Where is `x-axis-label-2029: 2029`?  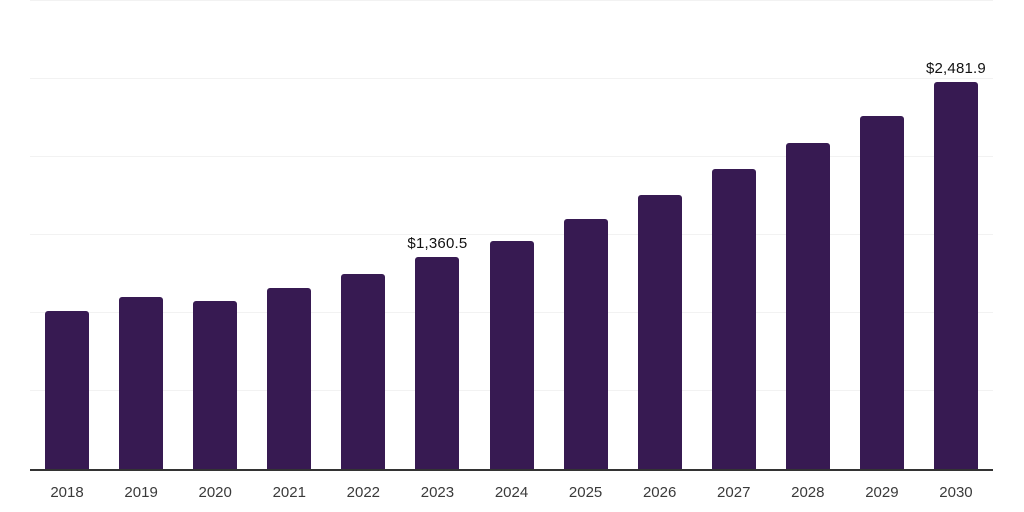
x-axis-label-2029: 2029 is located at coordinates (882, 492).